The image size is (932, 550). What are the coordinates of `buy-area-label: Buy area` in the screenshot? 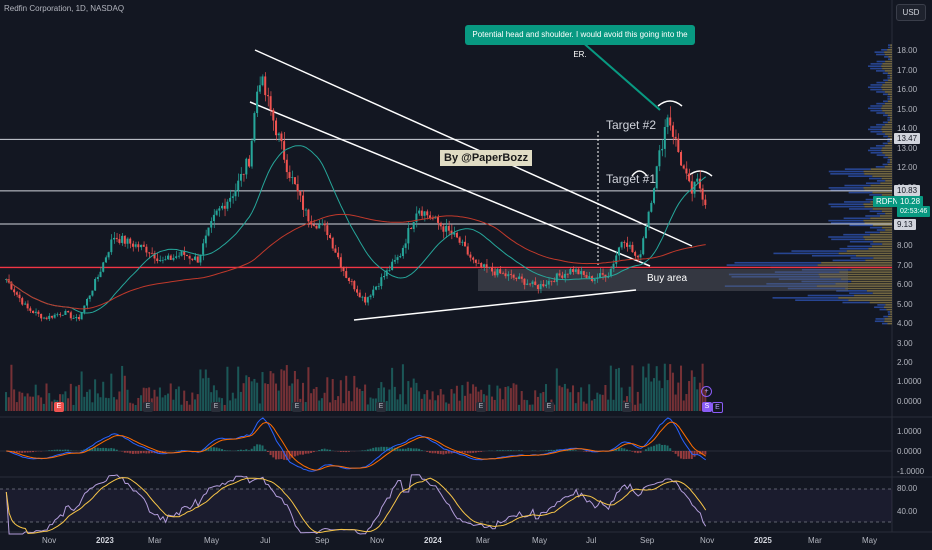 It's located at (667, 278).